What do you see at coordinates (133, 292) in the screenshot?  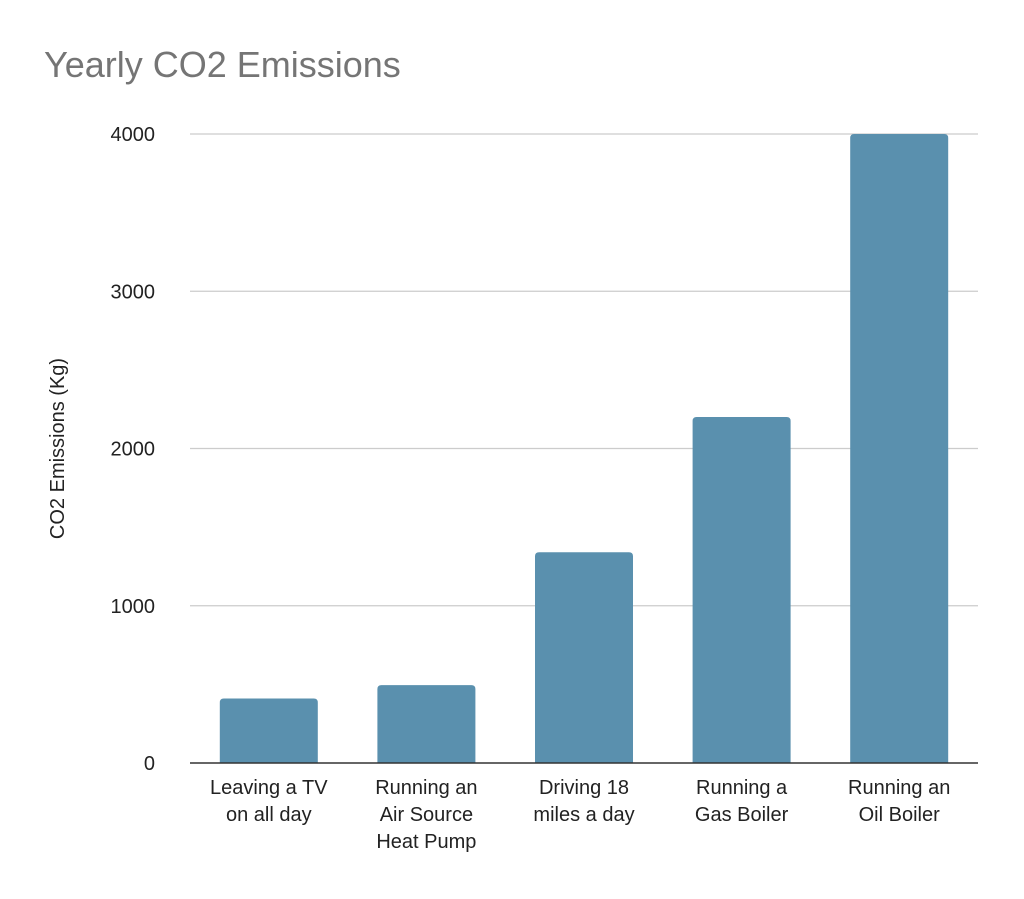 I see `y-tick-label: 3000` at bounding box center [133, 292].